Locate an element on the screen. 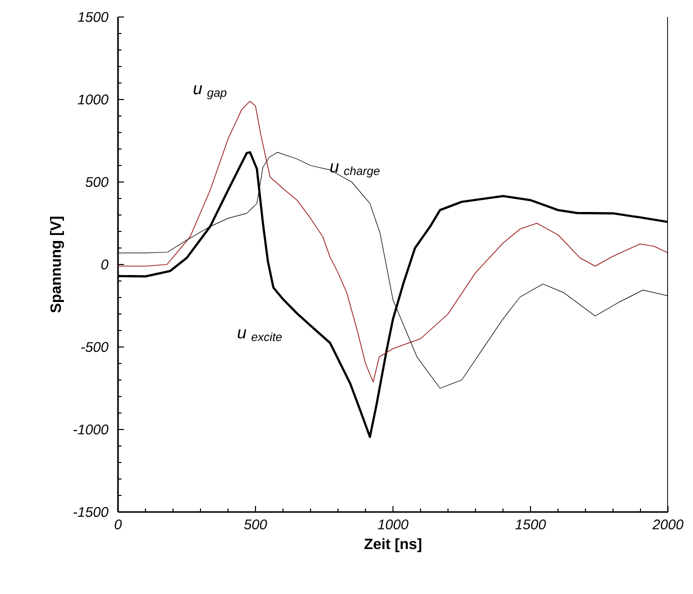 The height and width of the screenshot is (594, 693). y-tick-label: 1000 is located at coordinates (93, 99).